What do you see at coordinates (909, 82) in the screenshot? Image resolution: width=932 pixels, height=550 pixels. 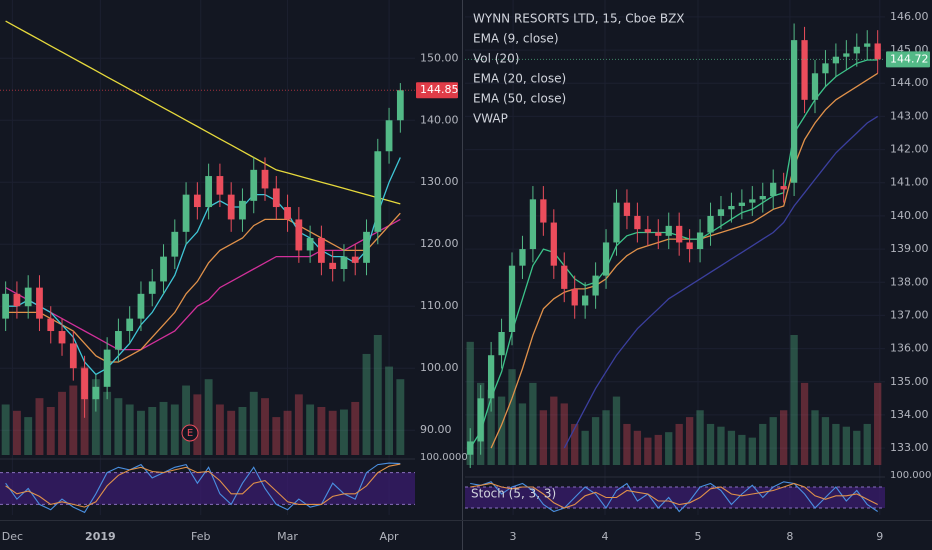 I see `y-tick-label: 144.00` at bounding box center [909, 82].